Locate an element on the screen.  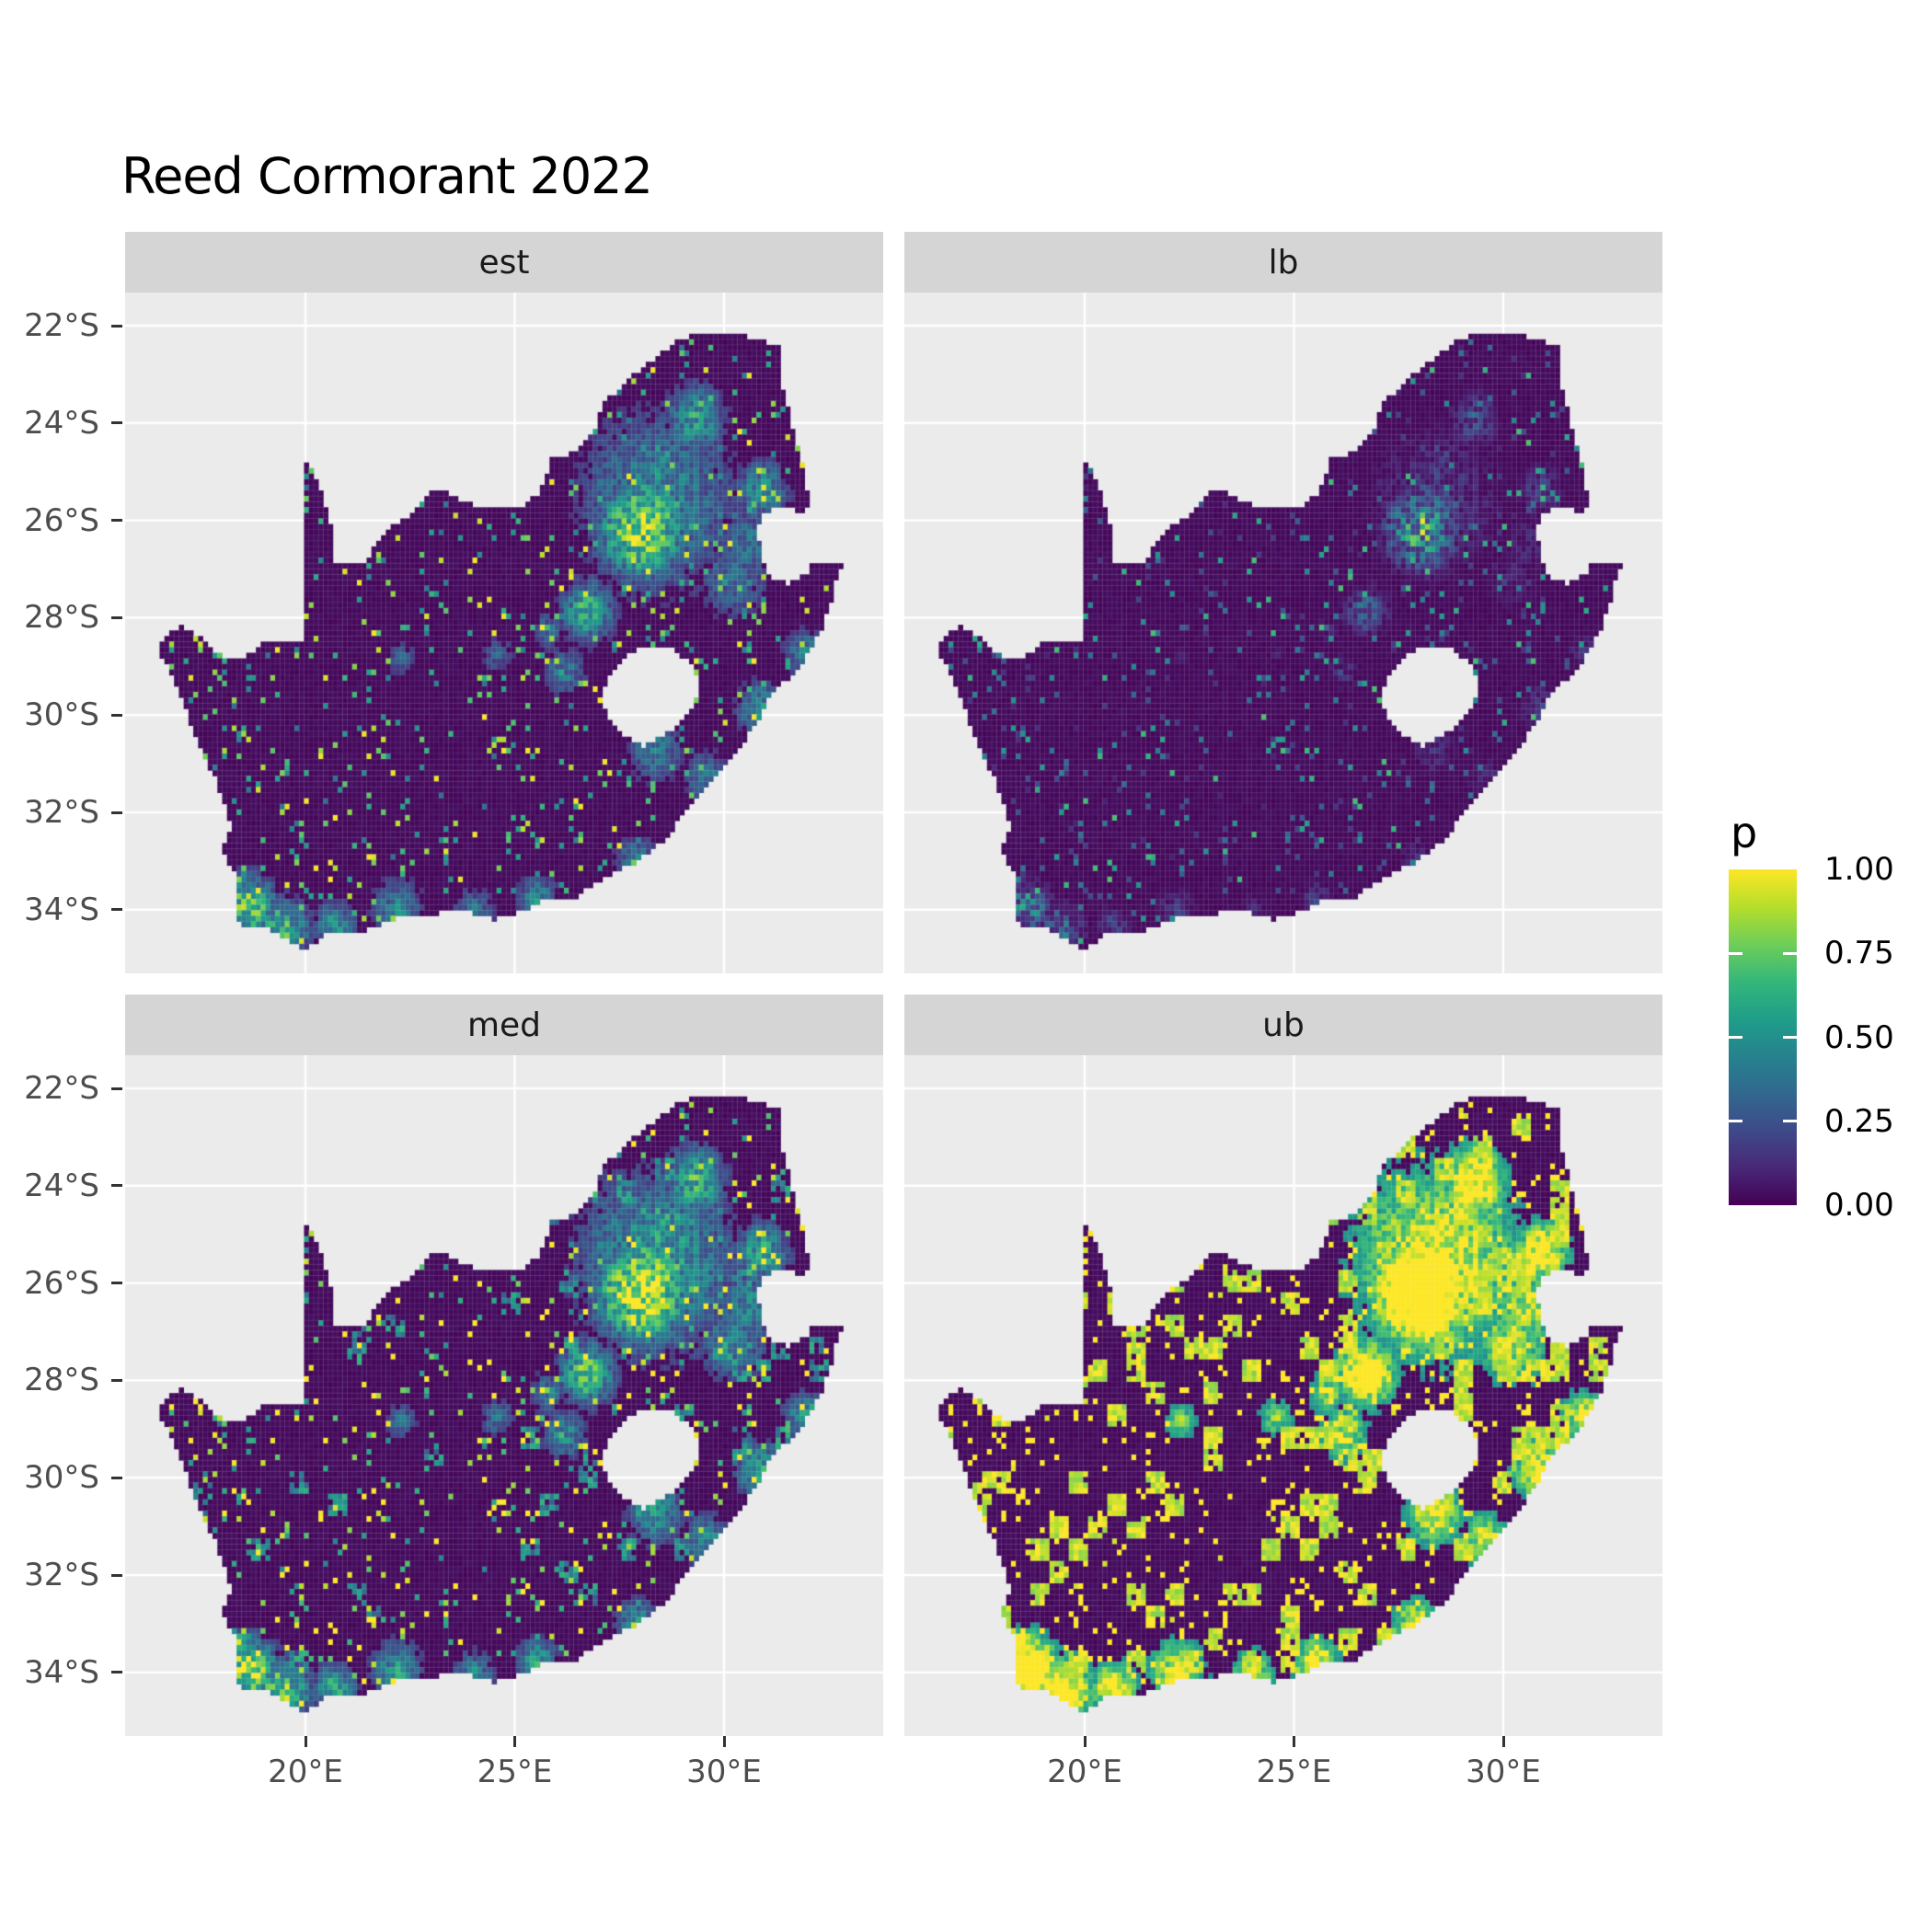
facet-strip-label: ub is located at coordinates (1283, 1025).